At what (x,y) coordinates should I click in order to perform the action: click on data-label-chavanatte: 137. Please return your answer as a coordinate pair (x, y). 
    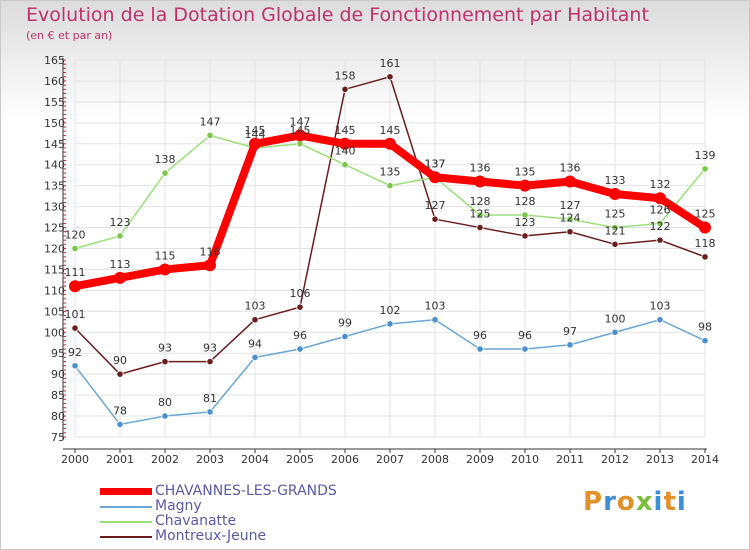
    Looking at the image, I should click on (435, 163).